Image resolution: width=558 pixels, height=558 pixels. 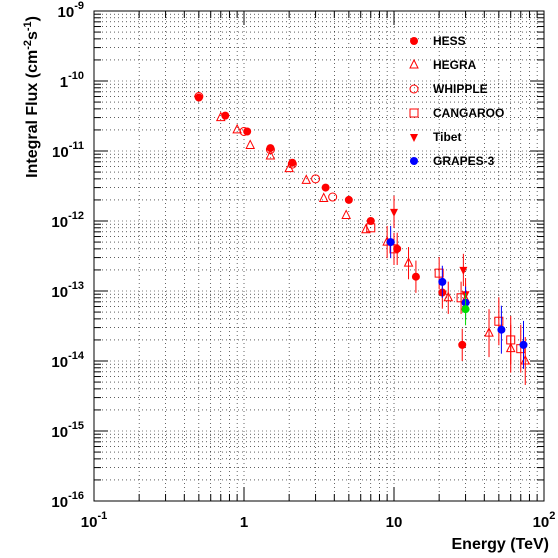 What do you see at coordinates (76, 146) in the screenshot?
I see `y-tick-exp: -11` at bounding box center [76, 146].